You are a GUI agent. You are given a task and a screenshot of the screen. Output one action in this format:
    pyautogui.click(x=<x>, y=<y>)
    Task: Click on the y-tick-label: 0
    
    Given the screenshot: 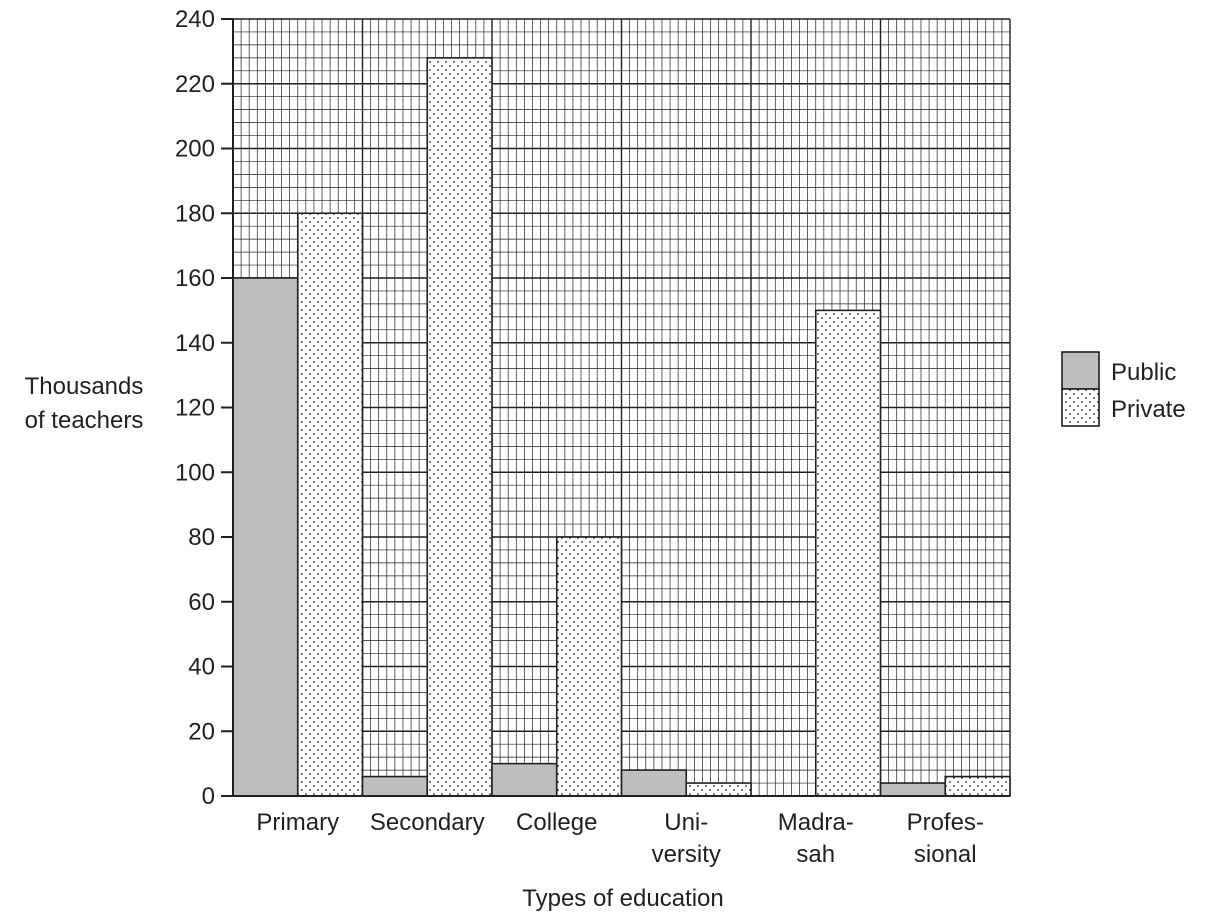 What is the action you would take?
    pyautogui.click(x=208, y=796)
    